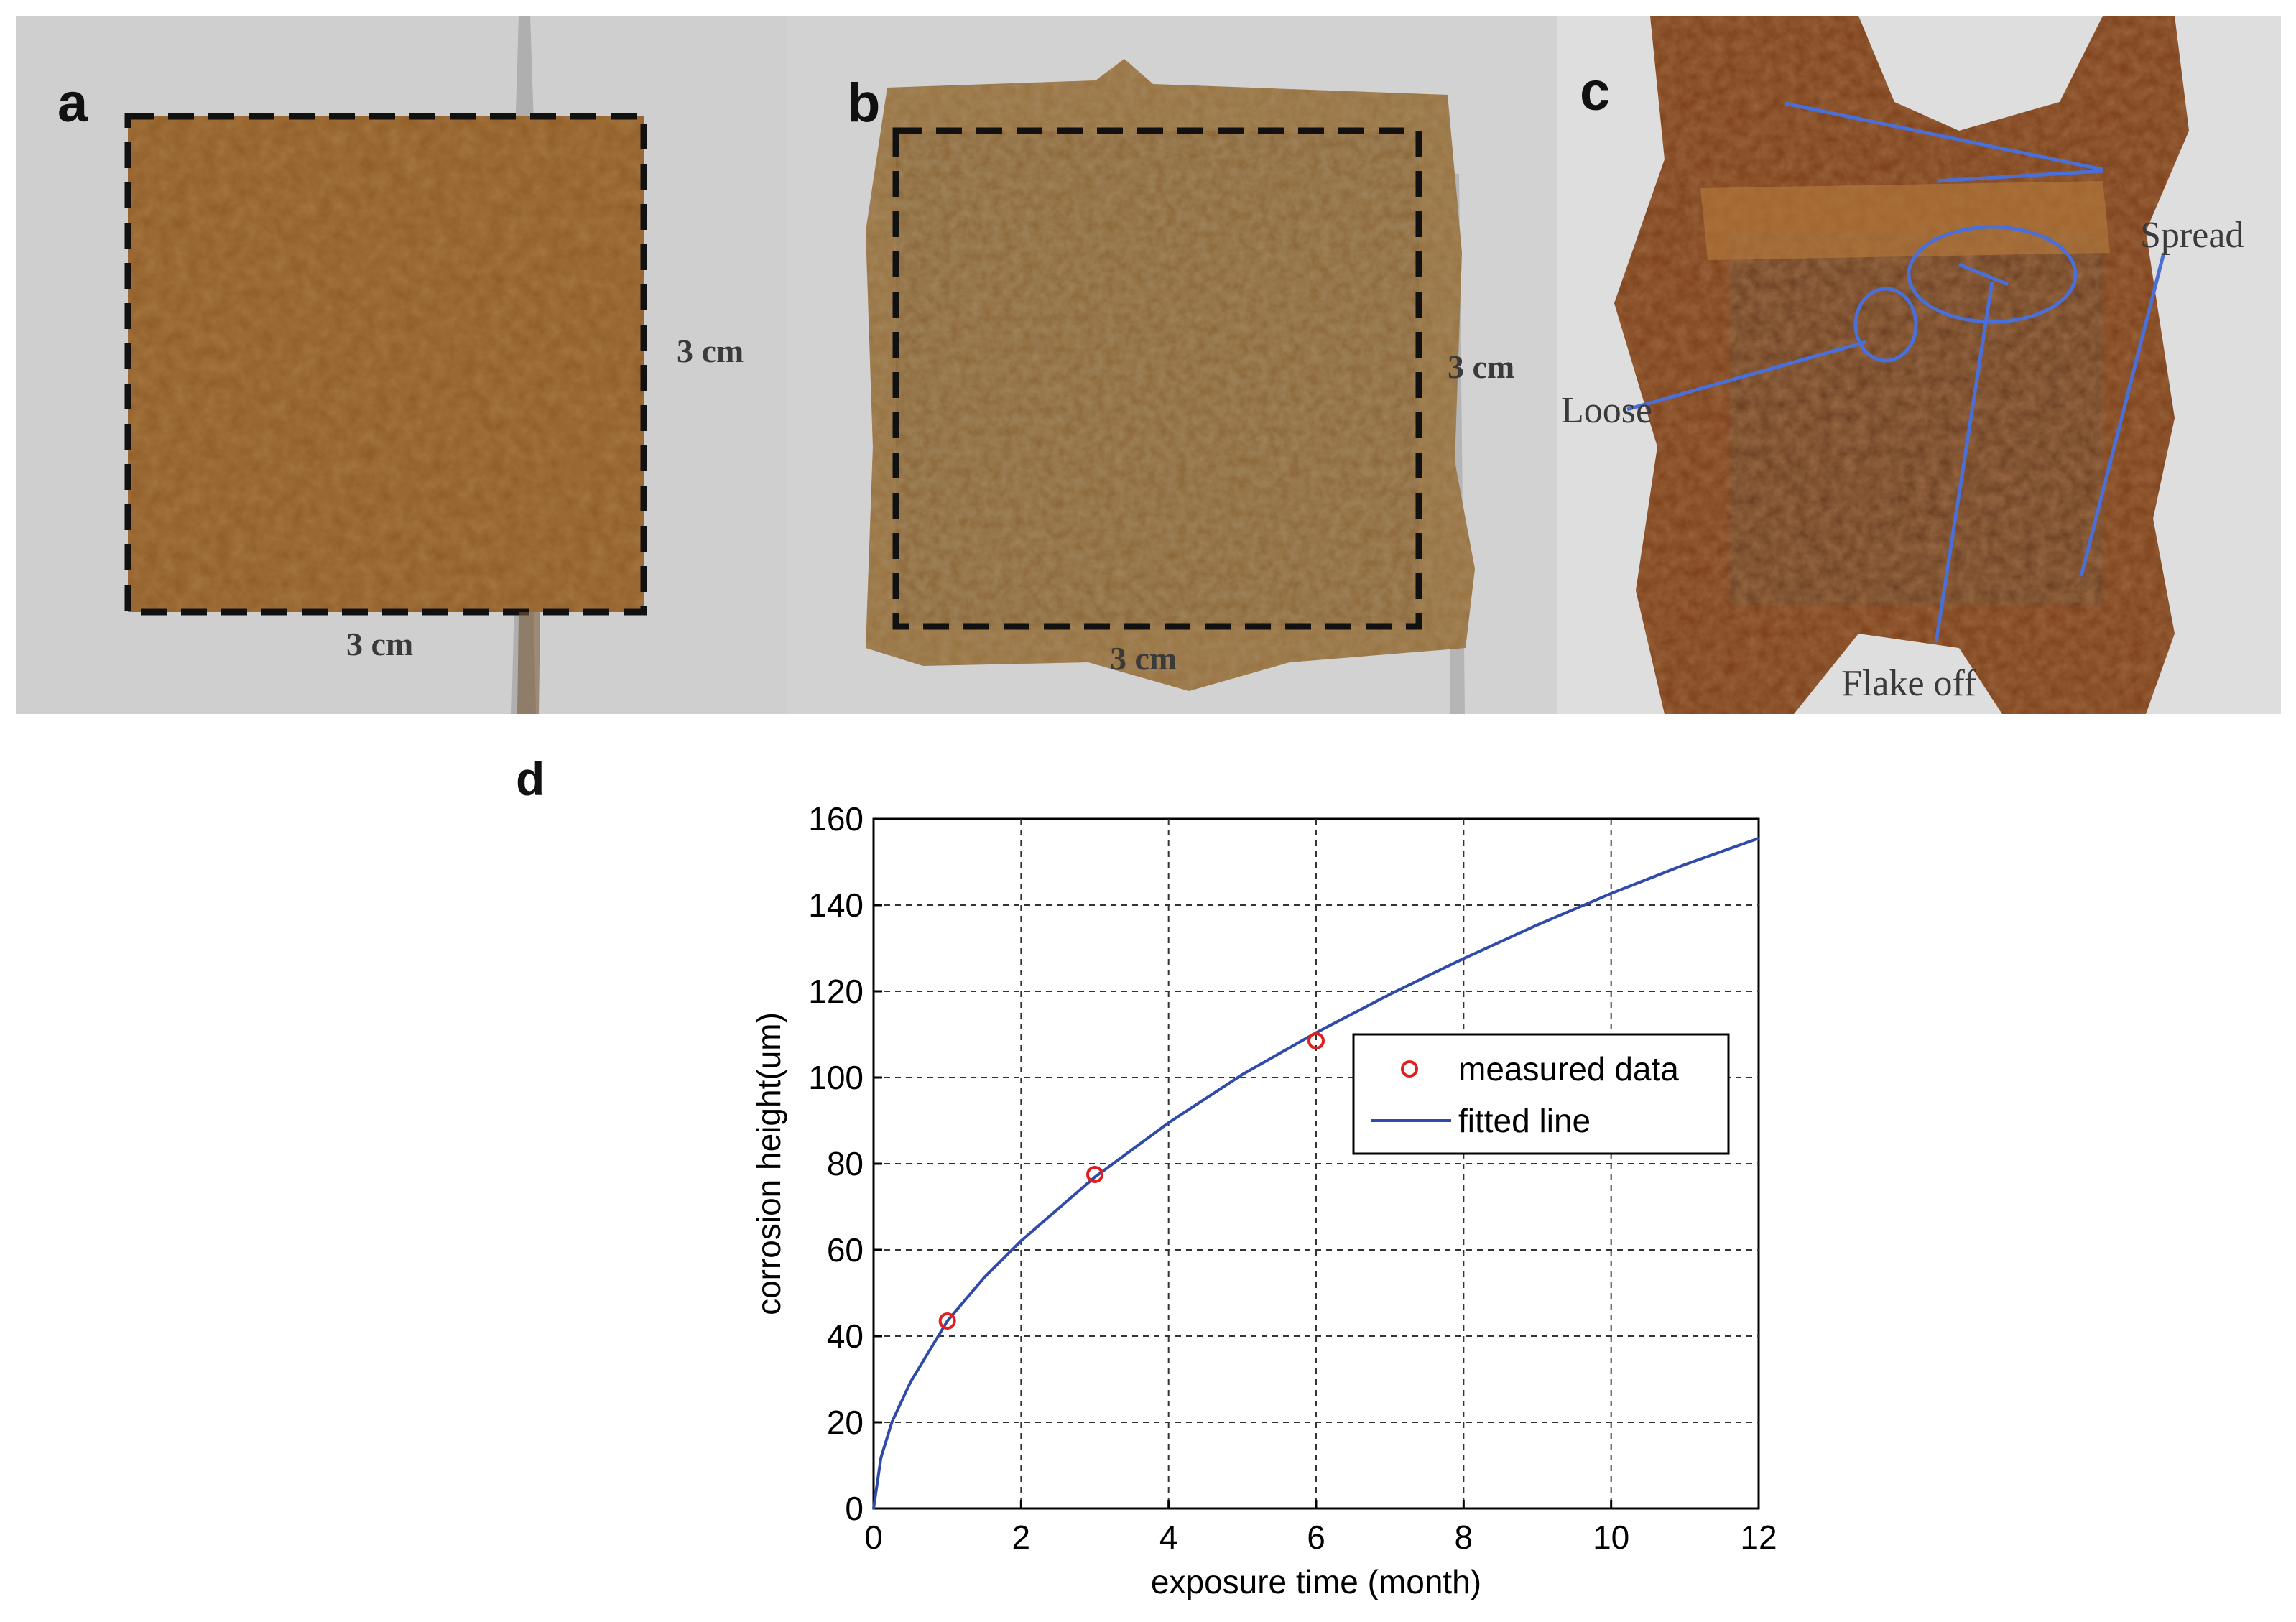  What do you see at coordinates (1909, 683) in the screenshot?
I see `annotation-flake-off: Flake off` at bounding box center [1909, 683].